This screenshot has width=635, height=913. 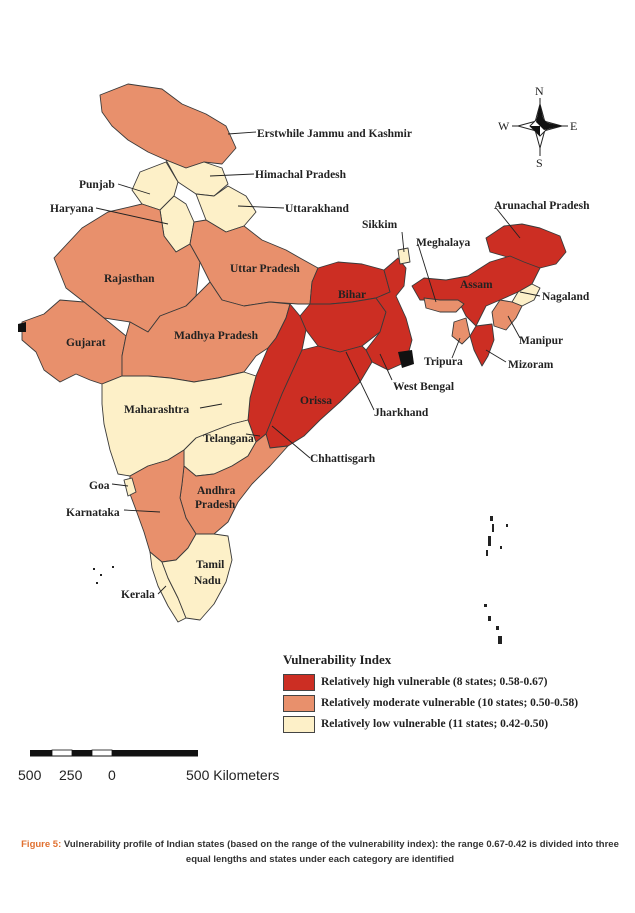 What do you see at coordinates (539, 163) in the screenshot?
I see `compass-s: S` at bounding box center [539, 163].